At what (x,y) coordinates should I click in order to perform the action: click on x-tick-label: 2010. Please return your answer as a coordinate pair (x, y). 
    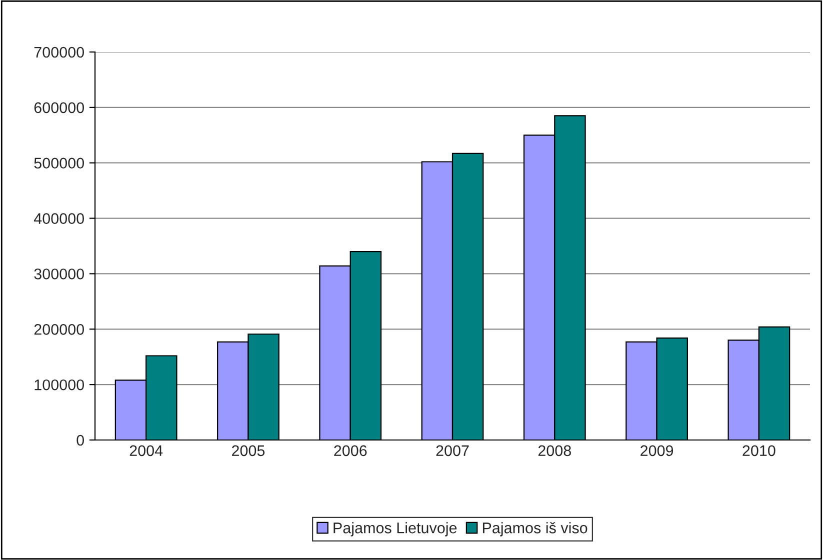
    Looking at the image, I should click on (759, 450).